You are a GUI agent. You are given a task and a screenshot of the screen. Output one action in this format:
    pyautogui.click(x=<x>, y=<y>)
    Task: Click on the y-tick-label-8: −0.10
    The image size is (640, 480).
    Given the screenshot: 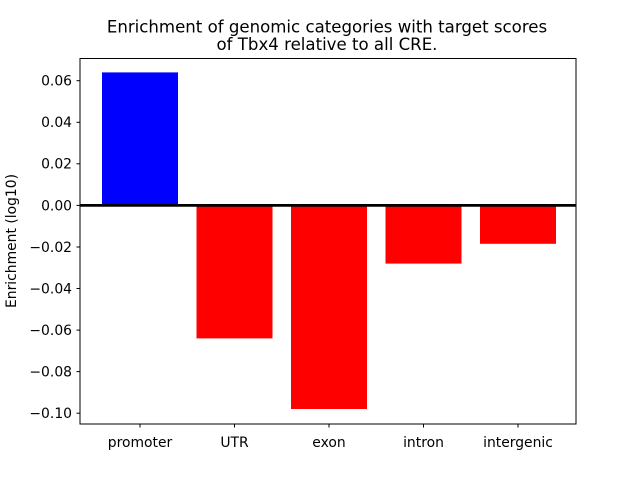 What is the action you would take?
    pyautogui.click(x=50, y=414)
    